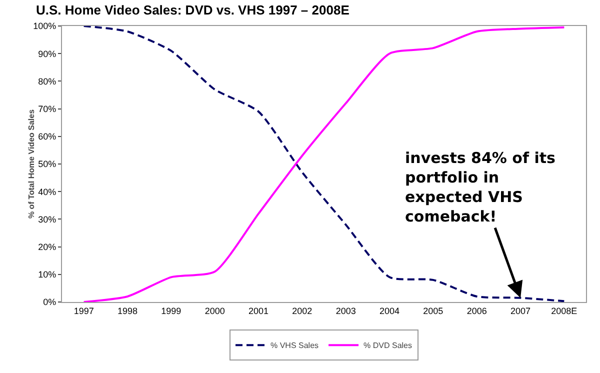  I want to click on x-tick-label: 2006, so click(476, 311).